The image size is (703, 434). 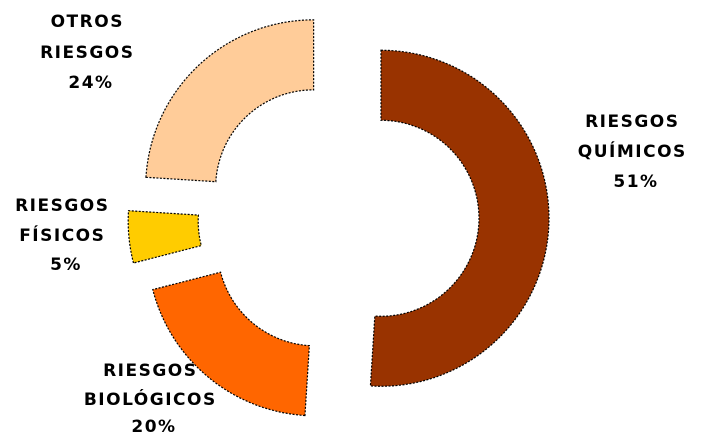 I want to click on label-quimicos: RIESGOS QUÍMICOS 51%, so click(x=636, y=152).